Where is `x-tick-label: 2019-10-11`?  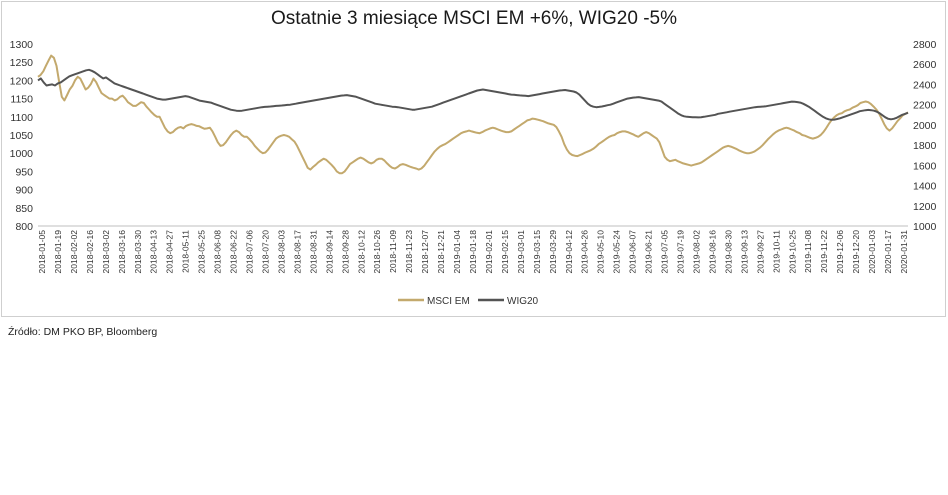
x-tick-label: 2019-10-11 is located at coordinates (776, 251).